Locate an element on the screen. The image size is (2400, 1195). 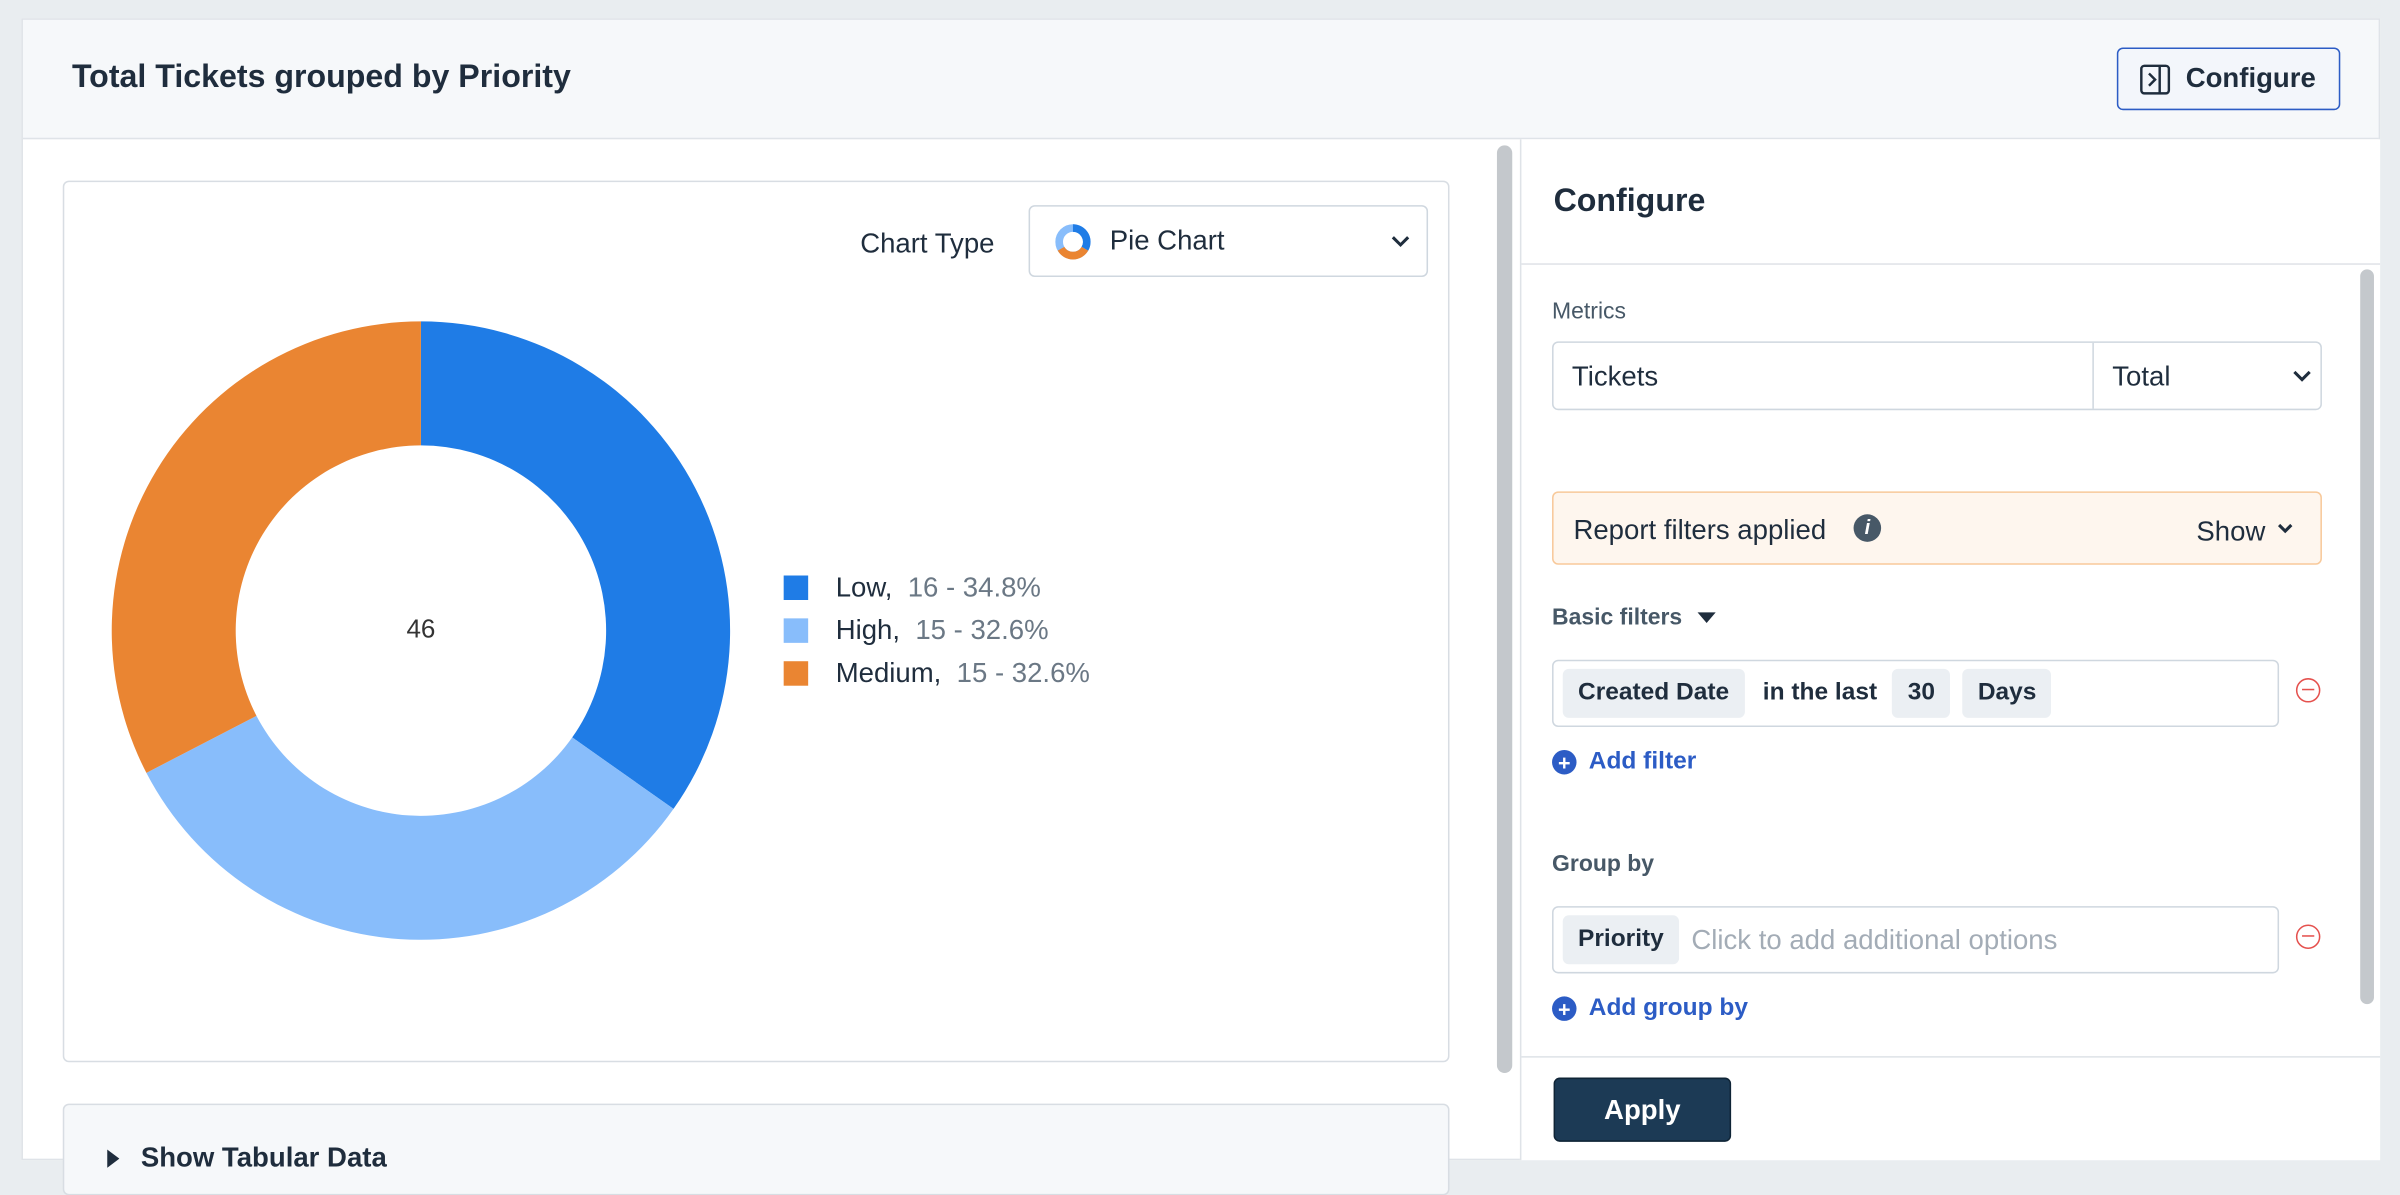
legend-value: 16 - 34.8% is located at coordinates (974, 587).